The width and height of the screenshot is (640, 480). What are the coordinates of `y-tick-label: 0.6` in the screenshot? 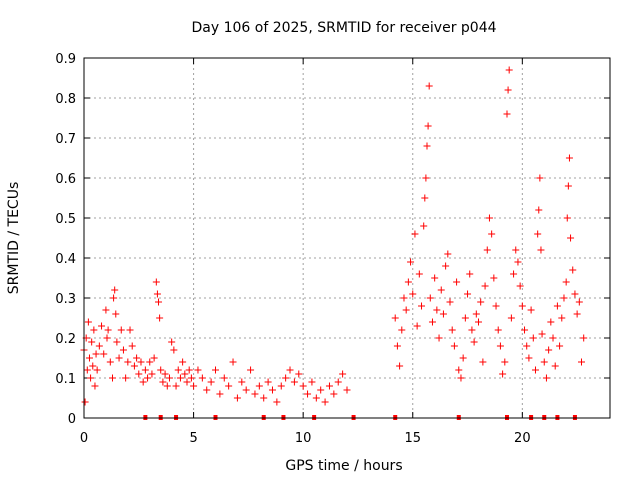 It's located at (65, 179).